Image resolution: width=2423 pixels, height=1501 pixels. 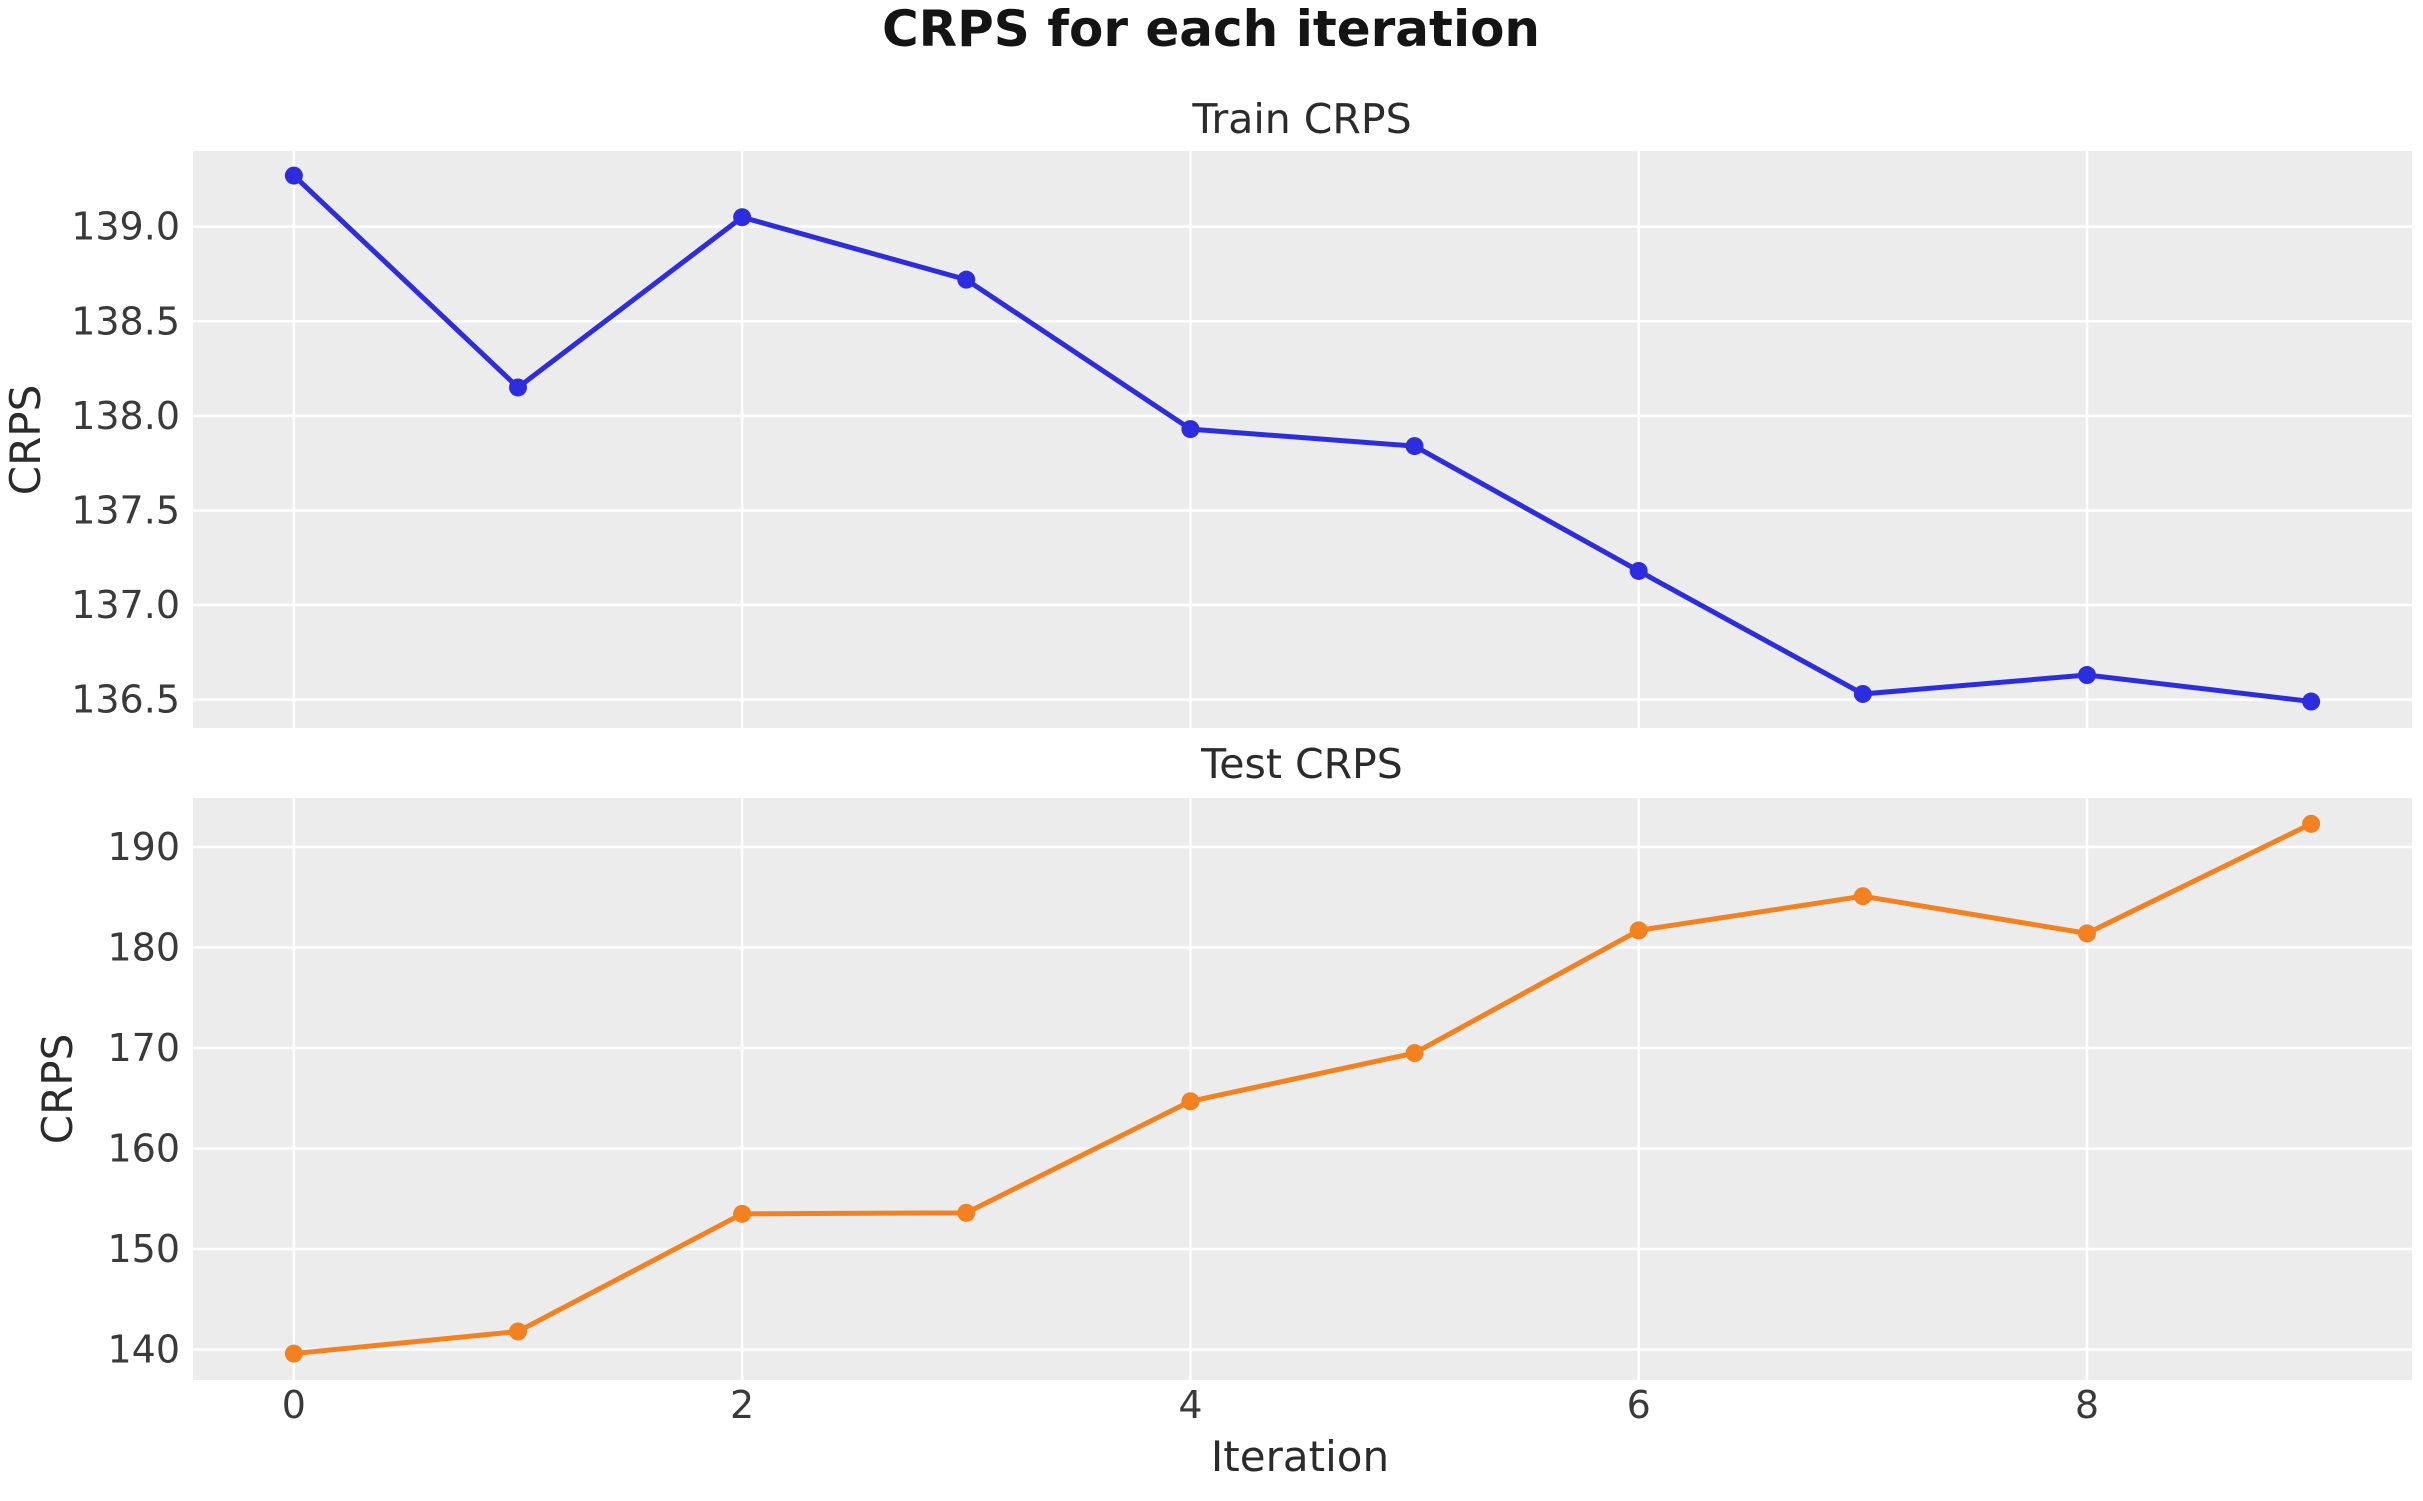 I want to click on ytick-label-train-crps-0: 139.0, so click(x=125, y=227).